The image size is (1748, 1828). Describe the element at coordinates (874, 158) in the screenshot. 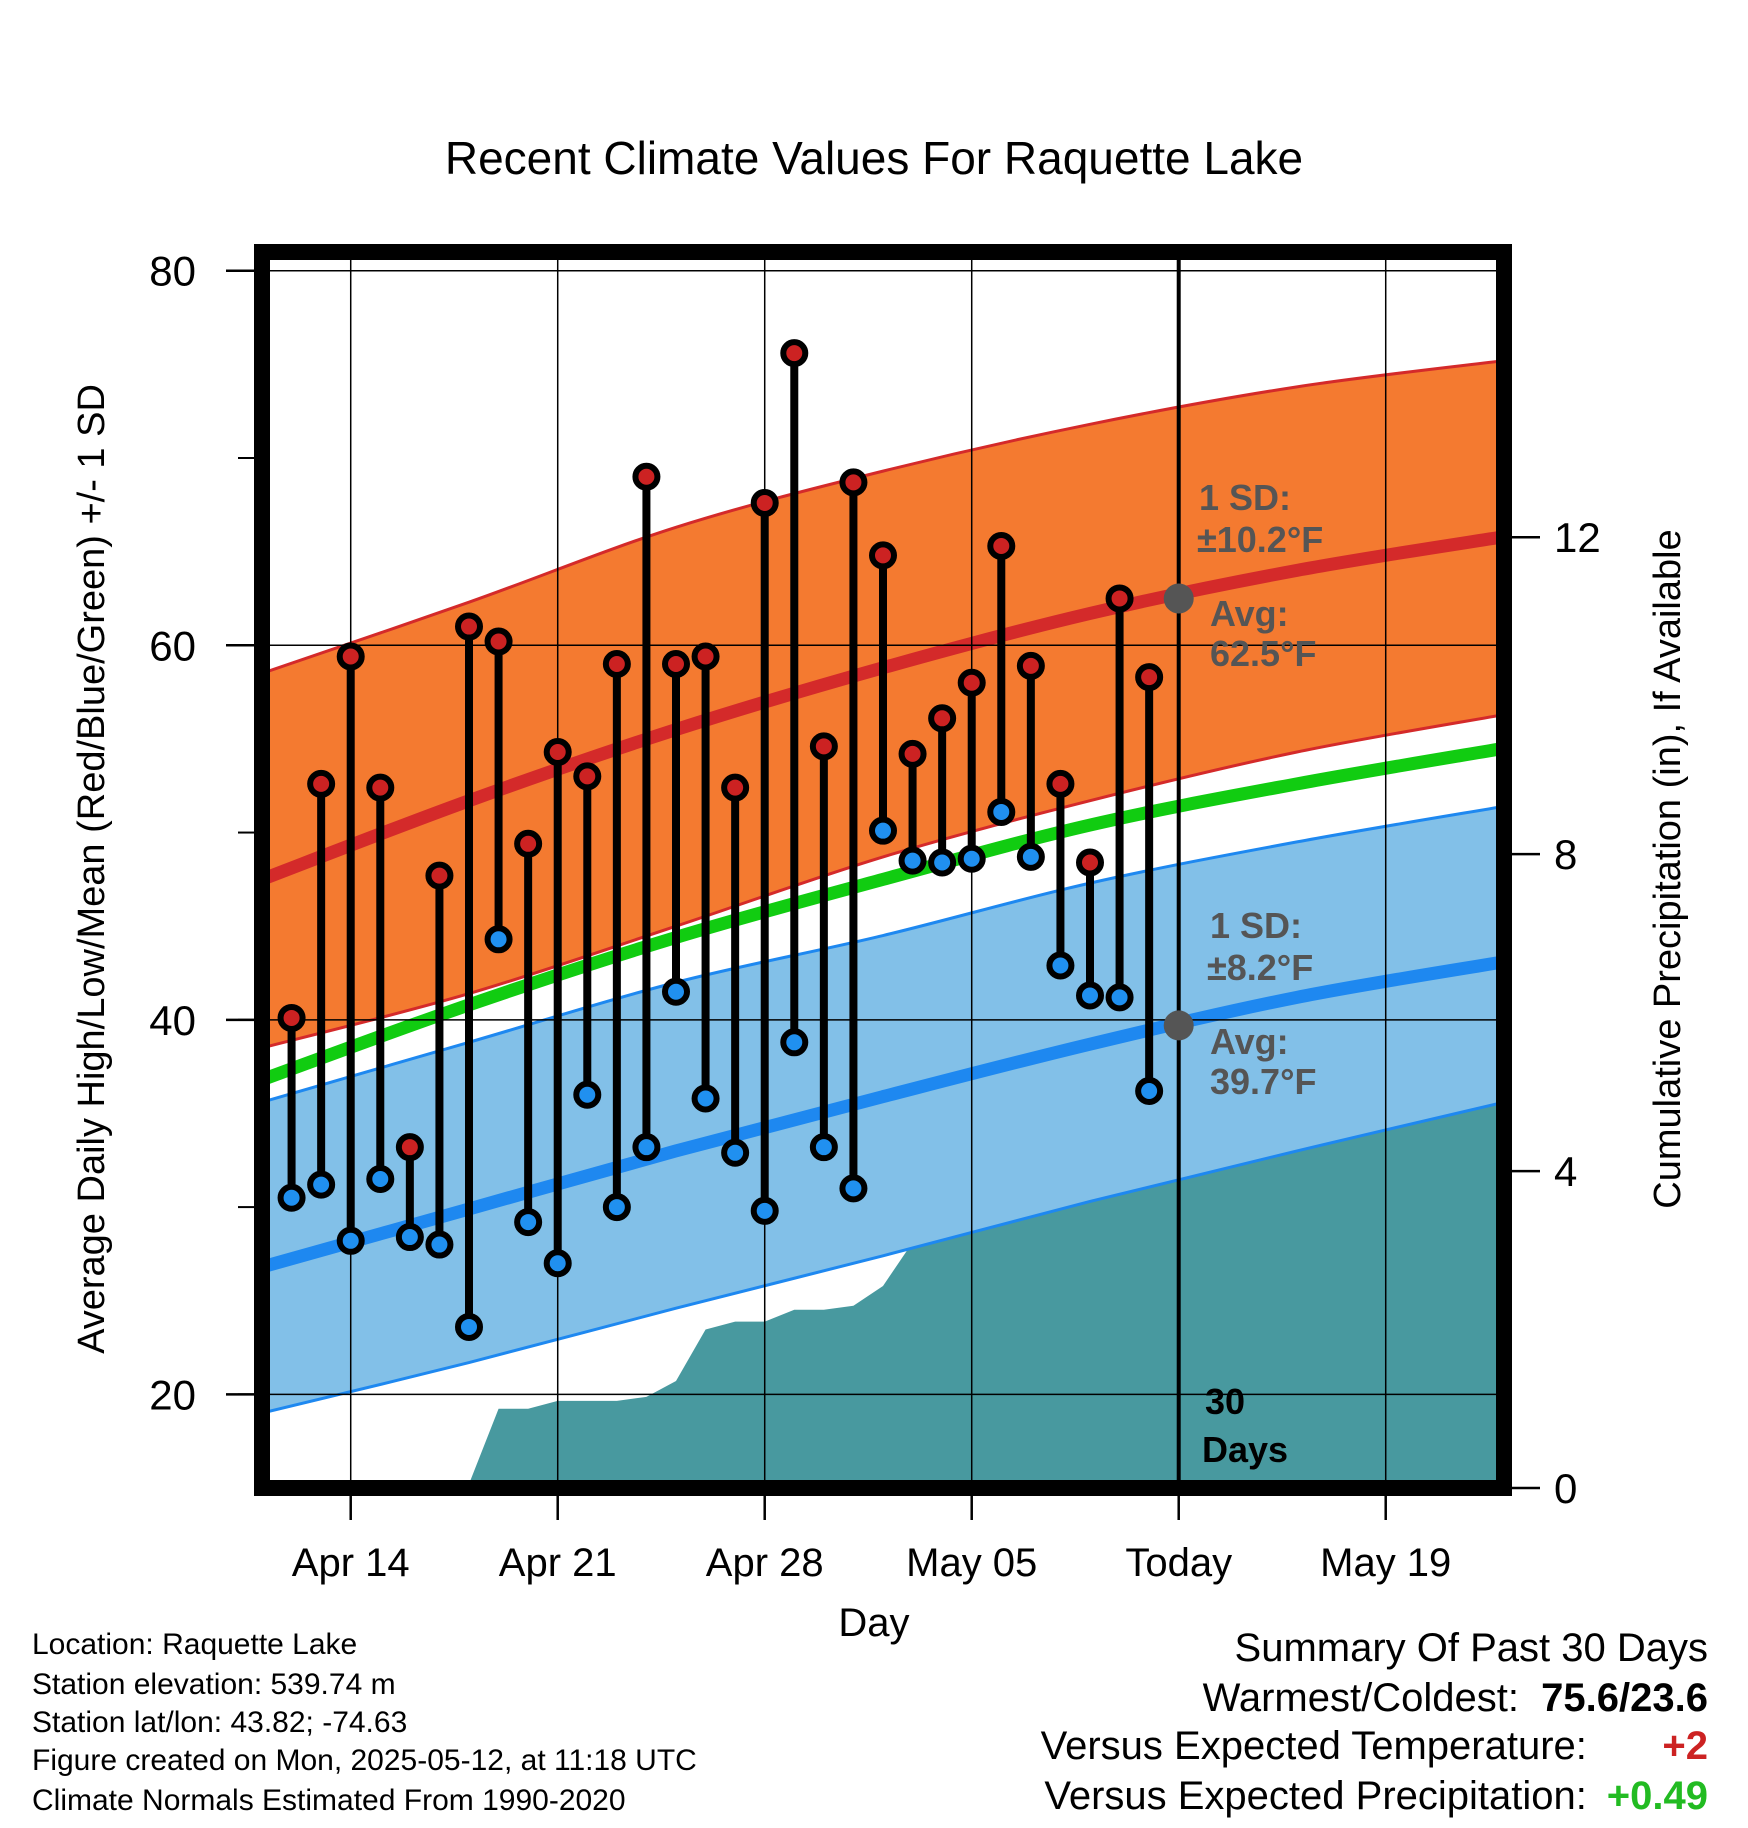

I see `chart-title: Recent Climate Values For Raquette Lake` at that location.